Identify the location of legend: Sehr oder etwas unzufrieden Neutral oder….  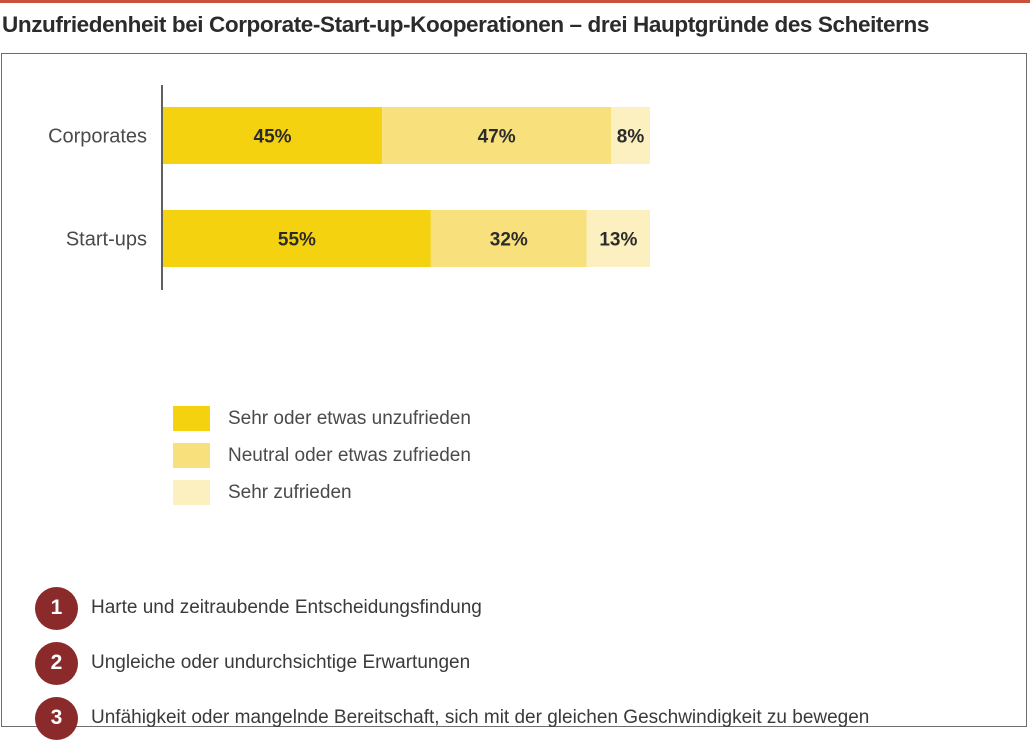
(322, 455).